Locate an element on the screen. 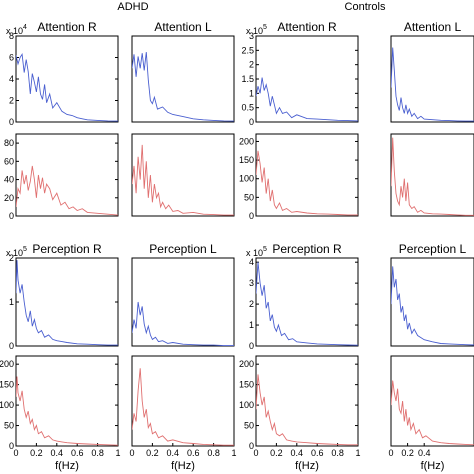 This screenshot has width=474, height=474. panel-9: 0 1 2 Perception R x 105 is located at coordinates (62, 296).